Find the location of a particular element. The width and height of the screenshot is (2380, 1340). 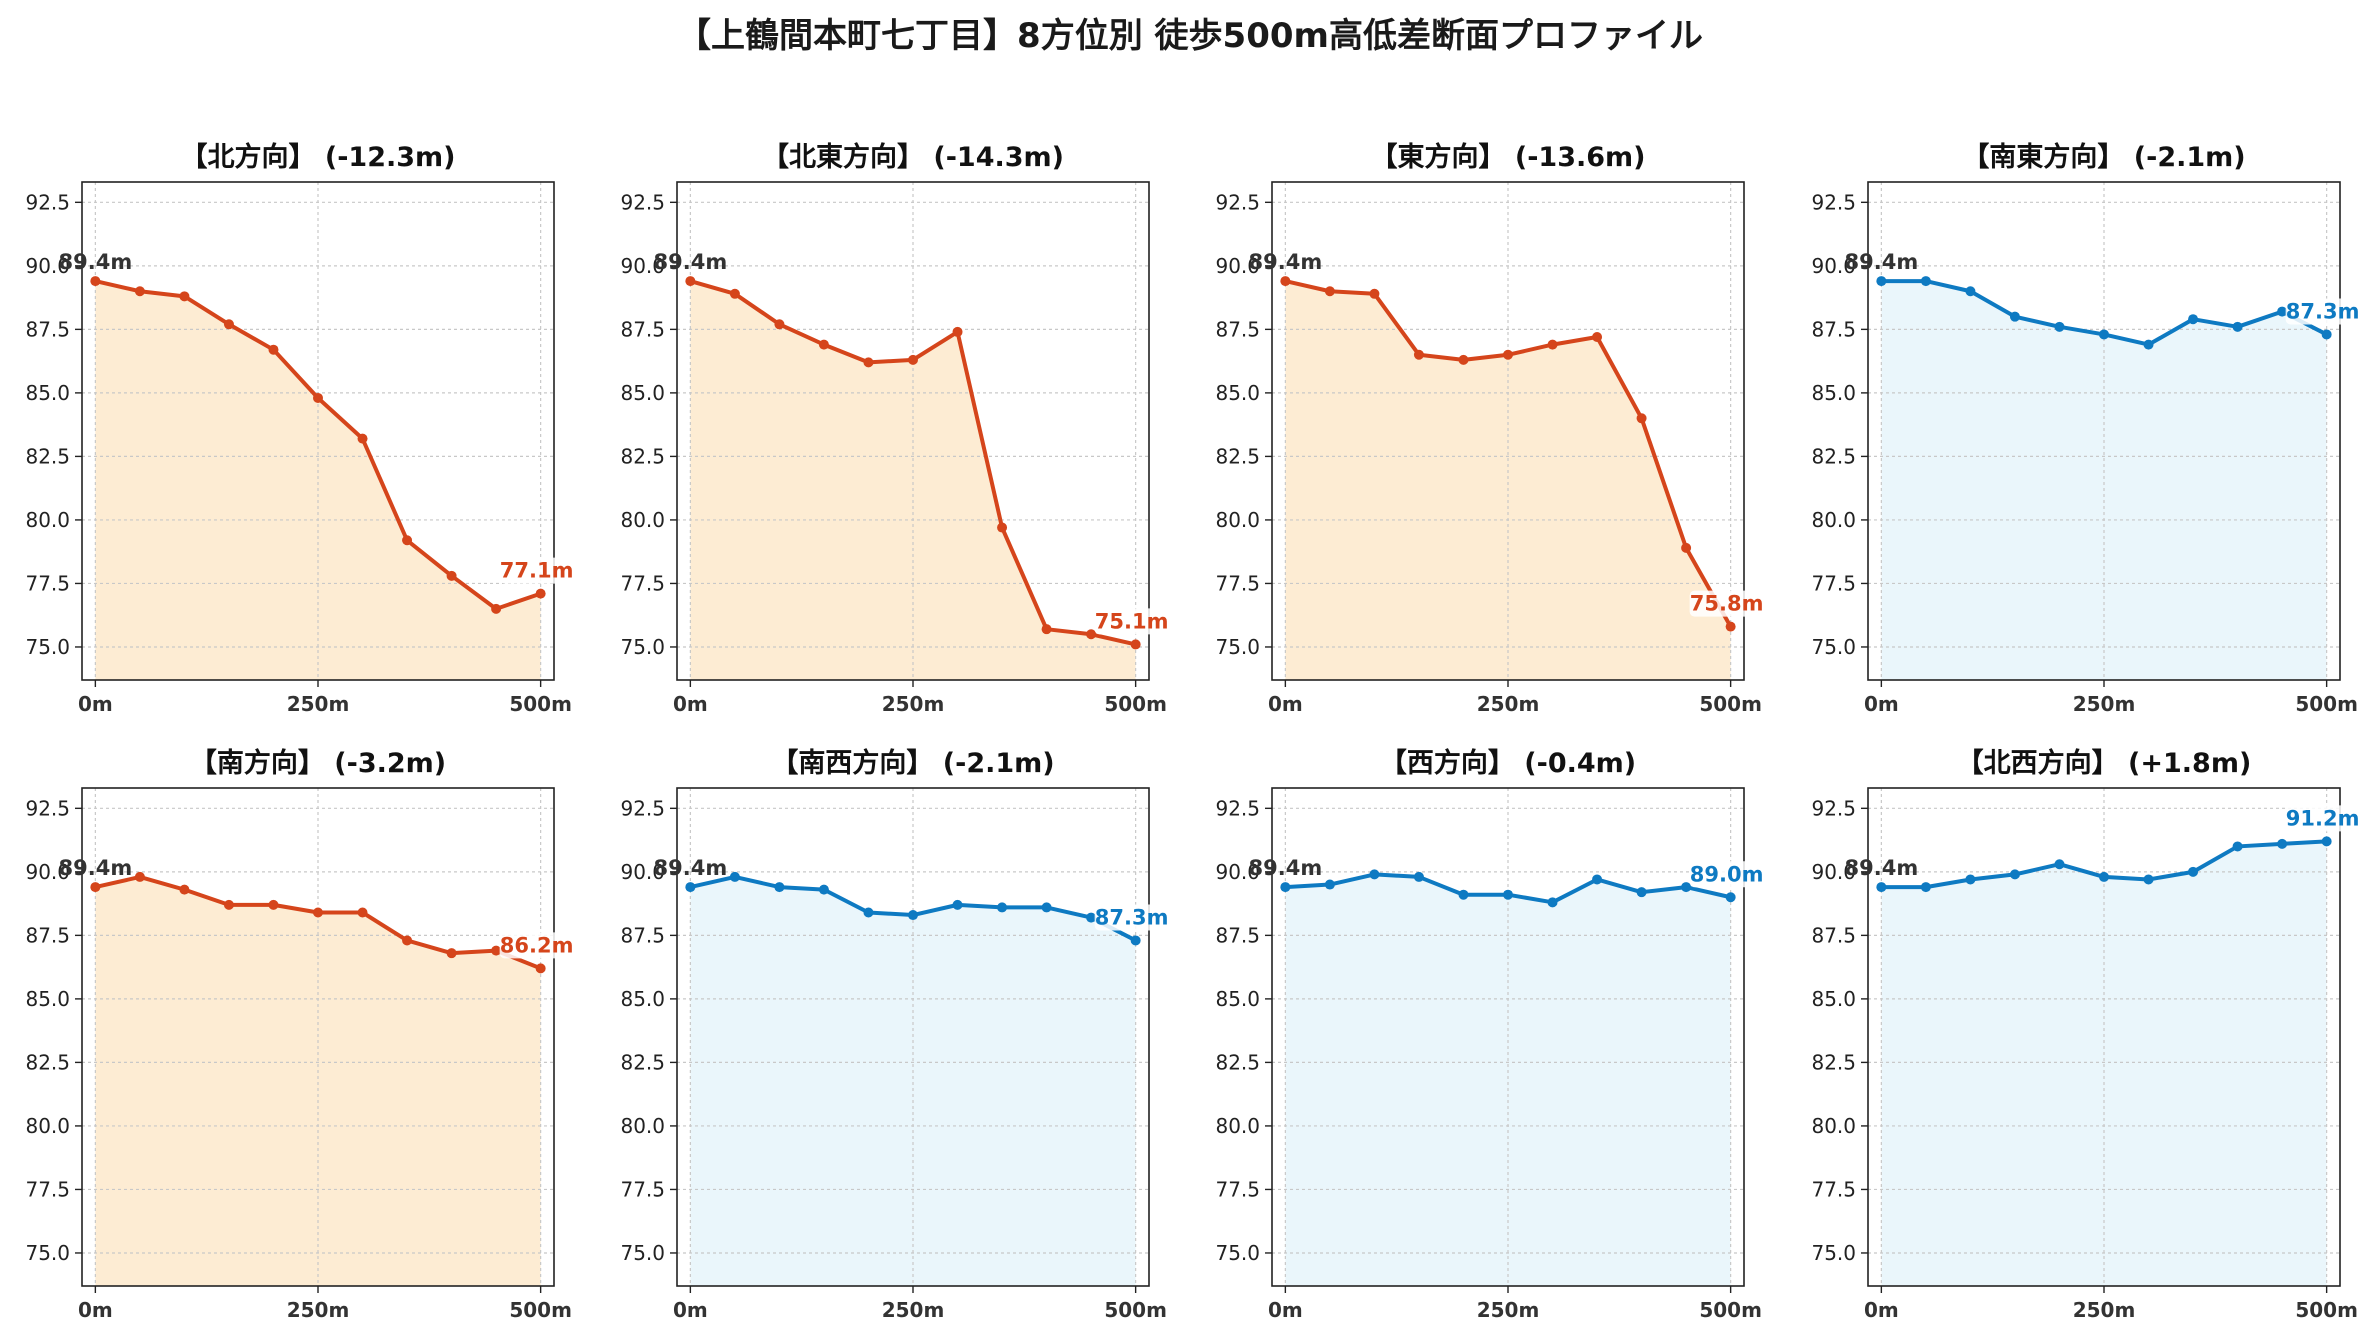

end-elevation-label: 87.3m is located at coordinates (1132, 917).